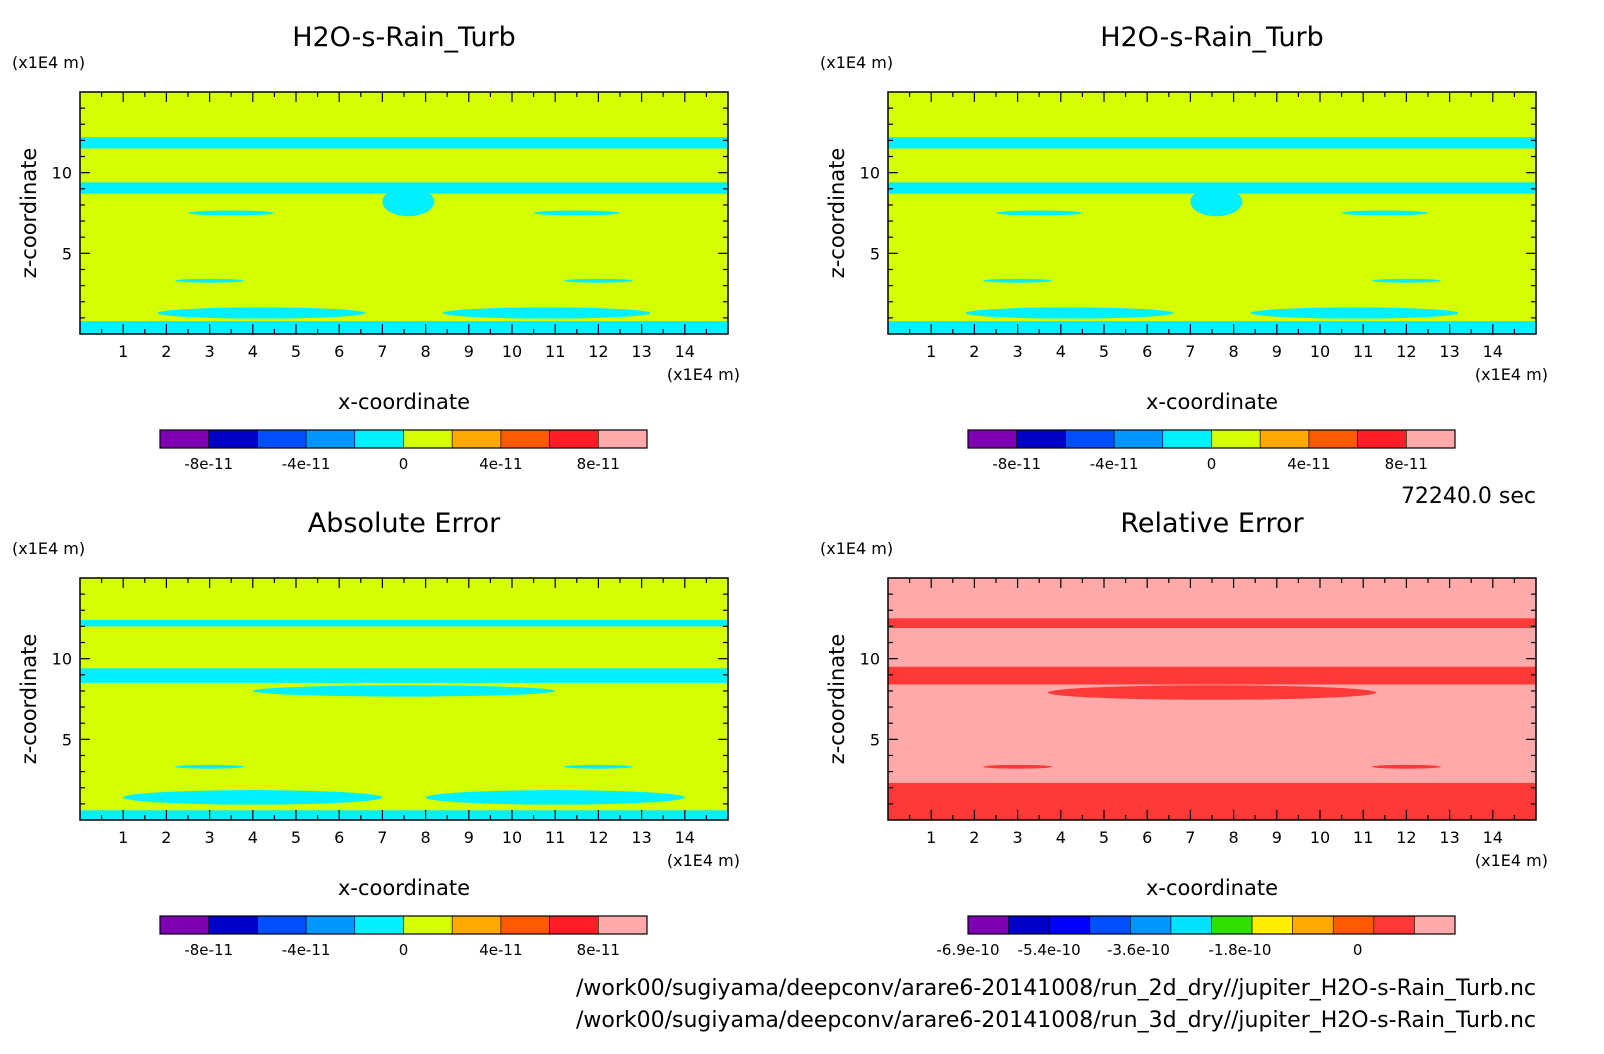  What do you see at coordinates (685, 837) in the screenshot?
I see `x-tick-label: 14` at bounding box center [685, 837].